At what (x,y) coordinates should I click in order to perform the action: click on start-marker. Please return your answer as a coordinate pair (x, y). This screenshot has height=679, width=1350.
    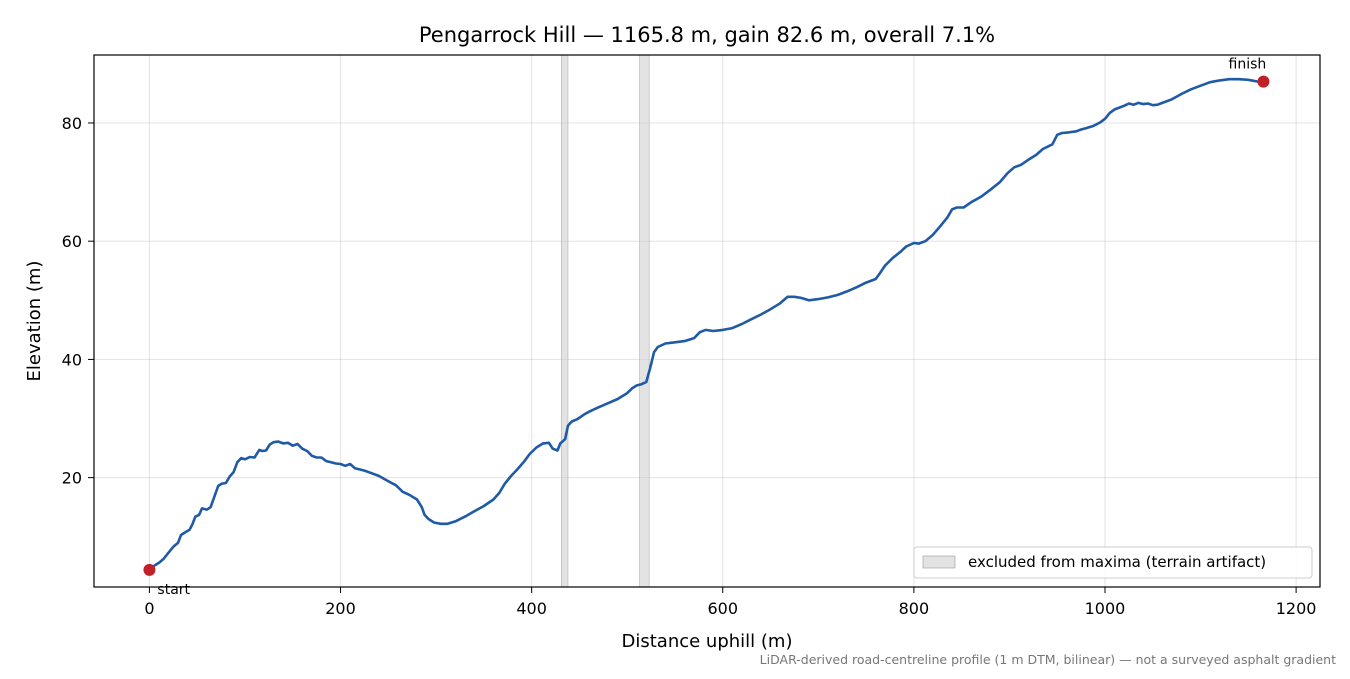
    Looking at the image, I should click on (149, 569).